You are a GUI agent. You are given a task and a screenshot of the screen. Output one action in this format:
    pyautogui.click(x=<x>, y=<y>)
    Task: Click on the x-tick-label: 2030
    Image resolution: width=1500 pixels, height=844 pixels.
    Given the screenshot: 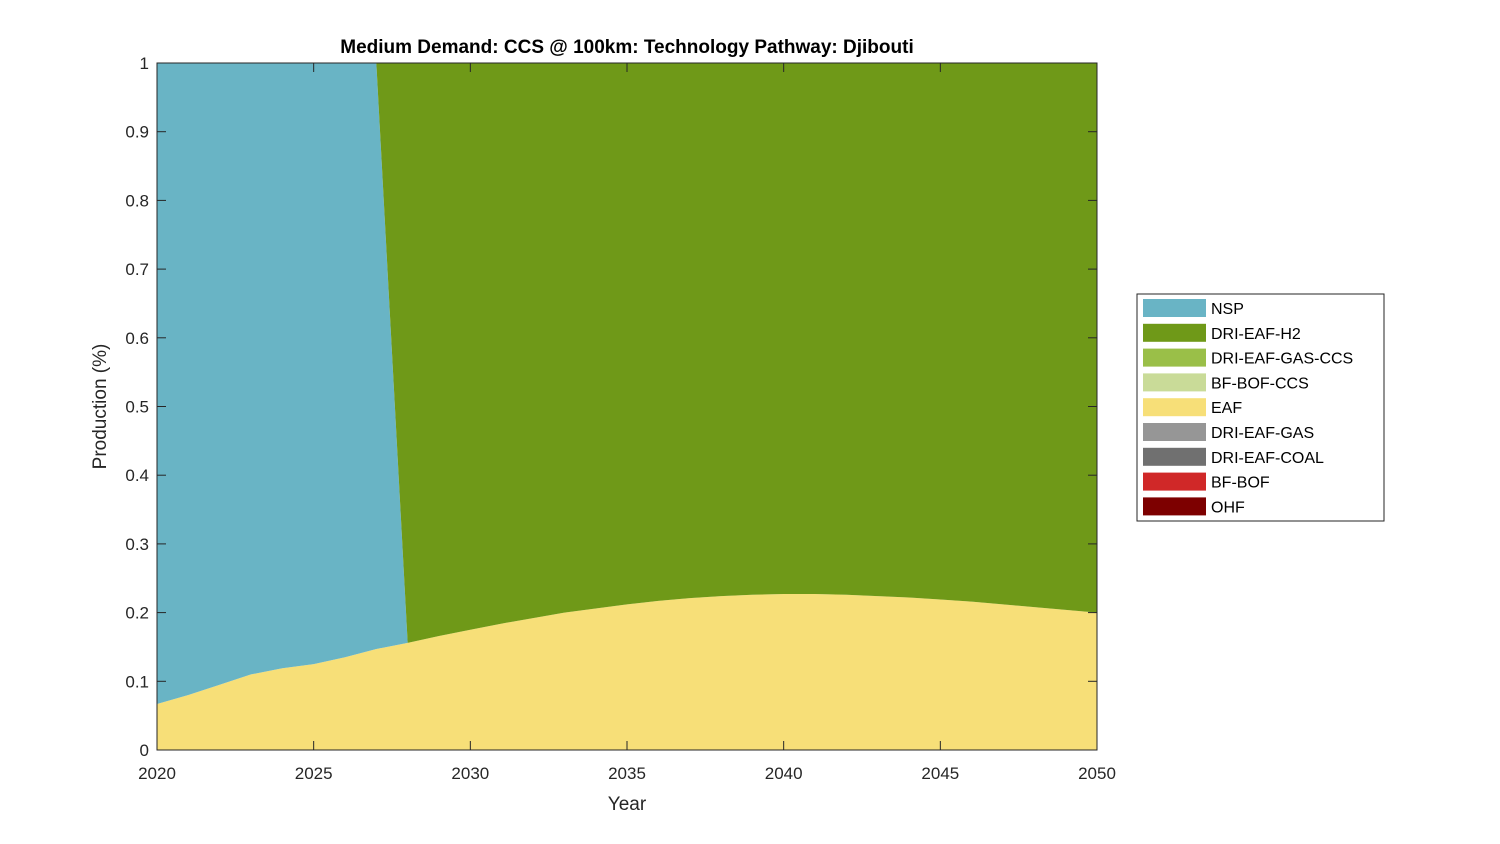 What is the action you would take?
    pyautogui.click(x=470, y=773)
    